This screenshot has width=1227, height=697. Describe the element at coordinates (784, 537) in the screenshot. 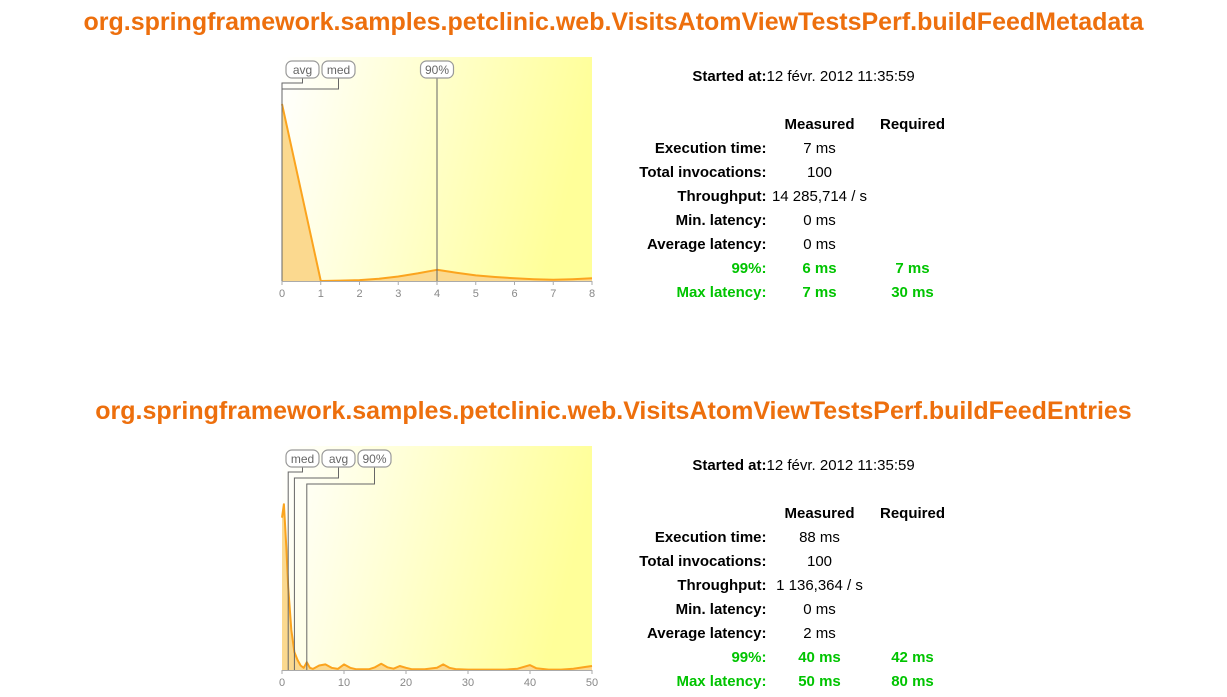

I see `stats-row: Execution time: 88 ms` at that location.